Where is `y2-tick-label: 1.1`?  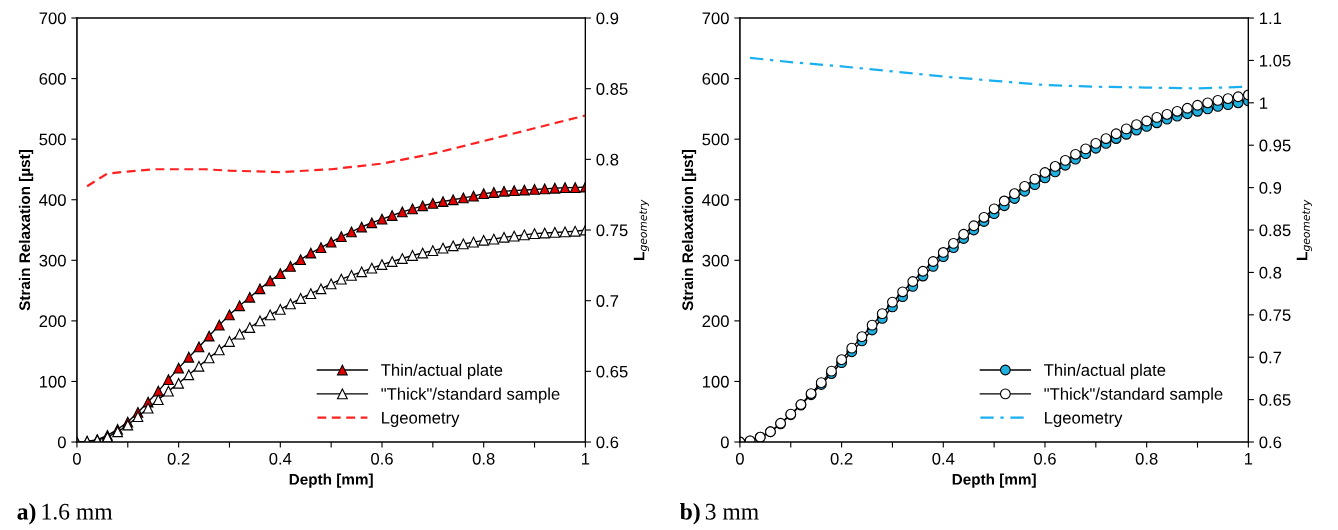 y2-tick-label: 1.1 is located at coordinates (1271, 18).